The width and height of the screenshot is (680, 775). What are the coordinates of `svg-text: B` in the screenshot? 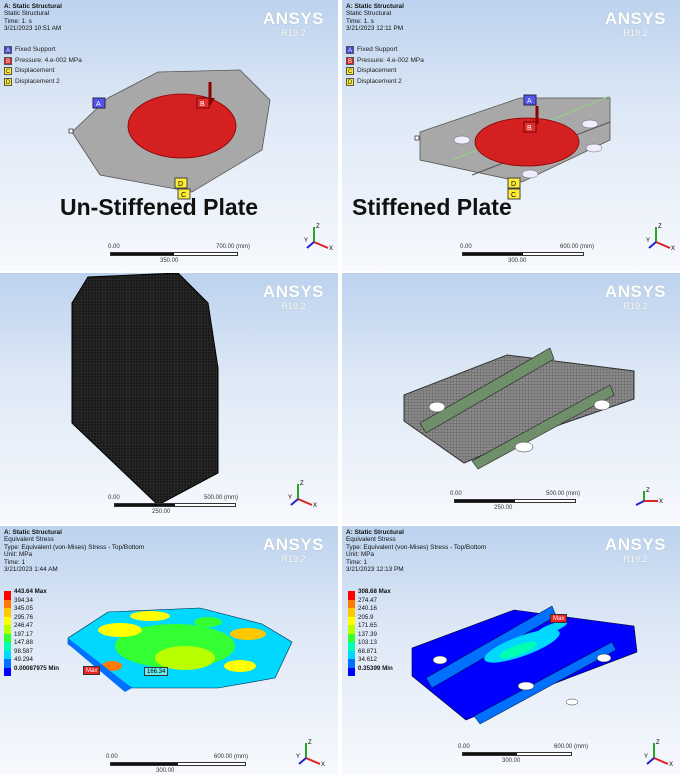 It's located at (529, 128).